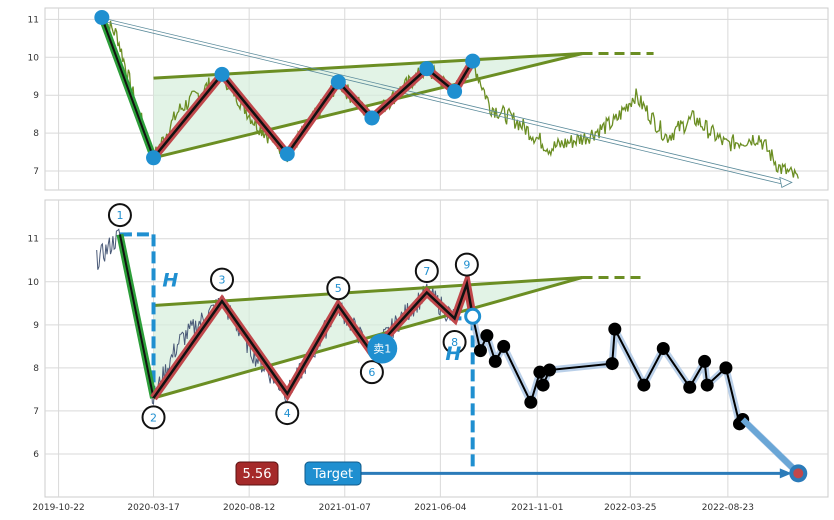  I want to click on bottom-y-tick-label: 8, so click(36, 369).